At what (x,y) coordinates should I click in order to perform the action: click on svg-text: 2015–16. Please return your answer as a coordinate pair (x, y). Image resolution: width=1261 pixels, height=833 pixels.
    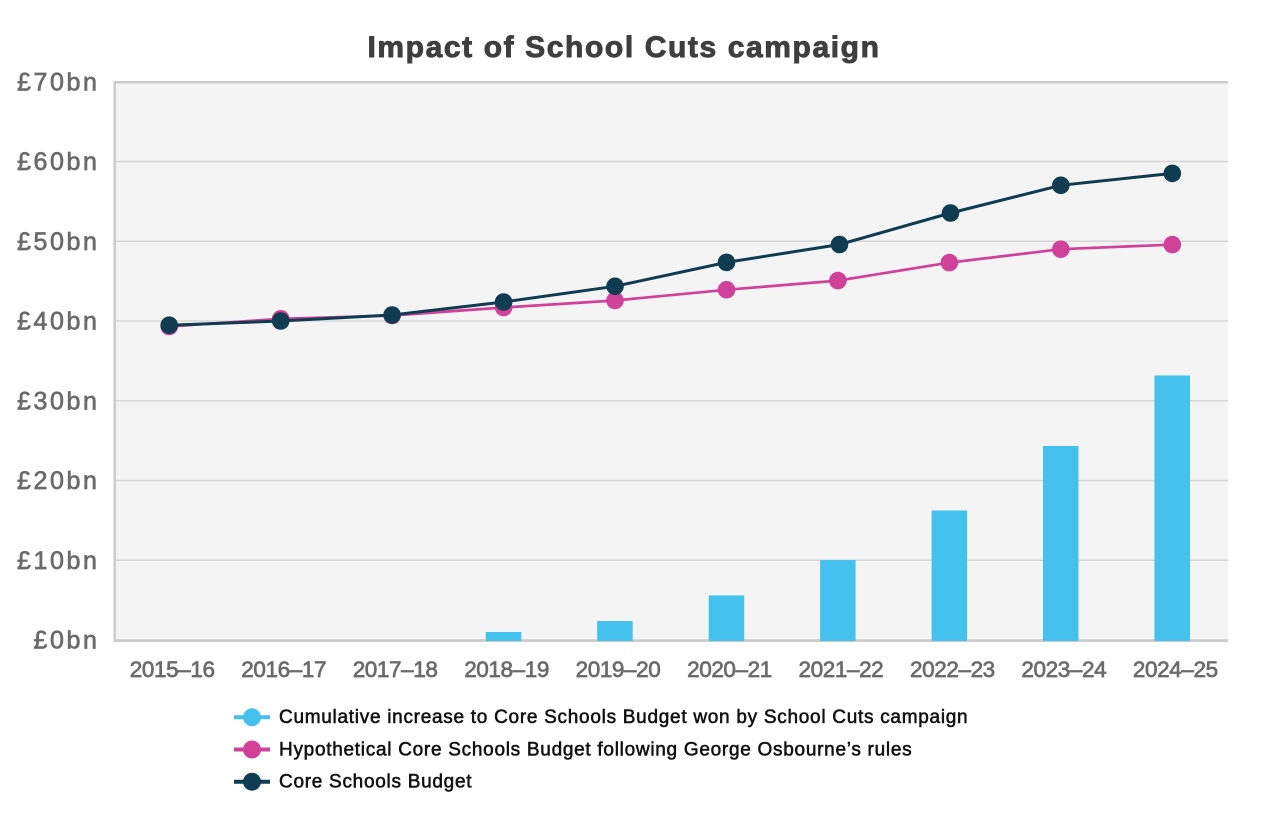
    Looking at the image, I should click on (172, 669).